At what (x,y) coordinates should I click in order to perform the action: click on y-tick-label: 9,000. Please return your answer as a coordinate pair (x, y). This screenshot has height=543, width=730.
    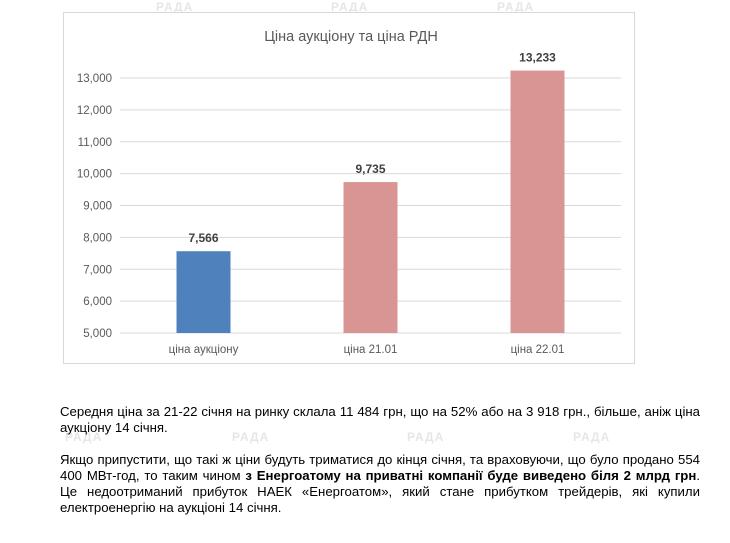
    Looking at the image, I should click on (97, 207).